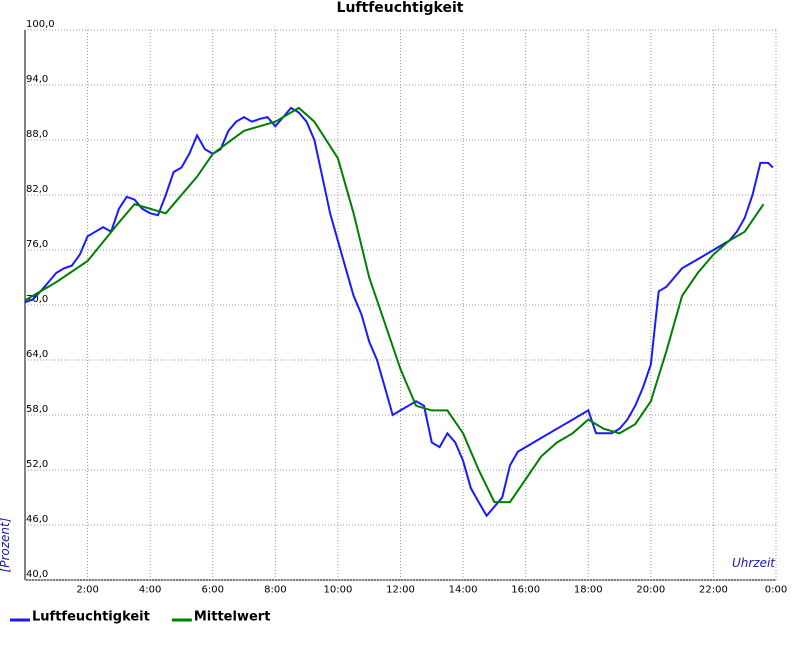 This screenshot has height=650, width=800. What do you see at coordinates (37, 244) in the screenshot?
I see `y-tick-label: 76,0` at bounding box center [37, 244].